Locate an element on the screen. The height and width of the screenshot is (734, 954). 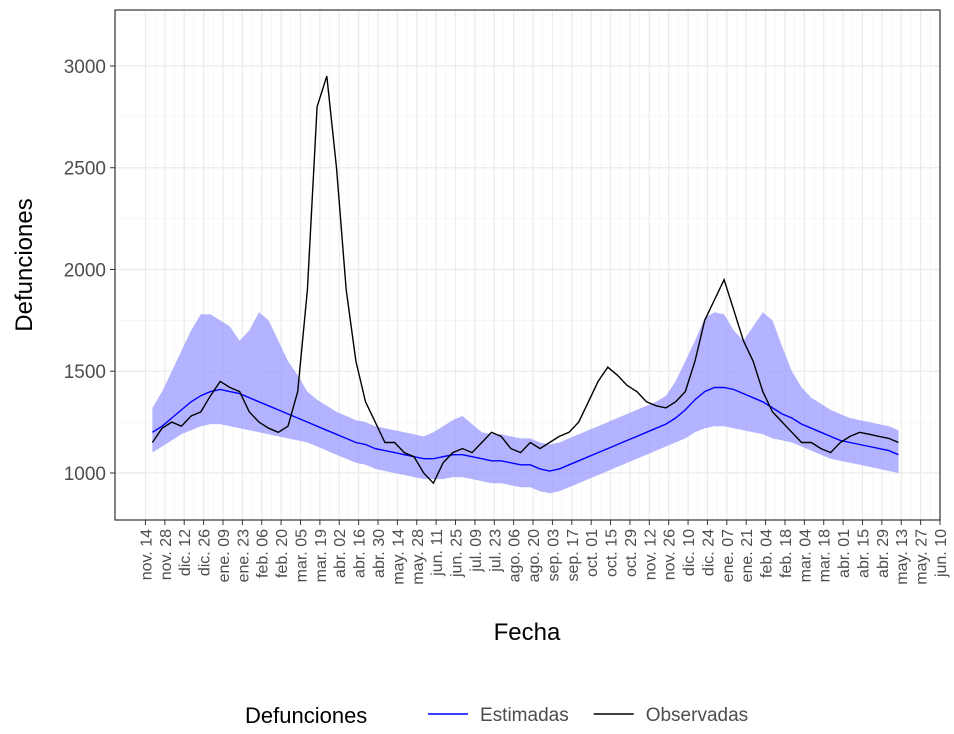
x-tick-label: may. 27 is located at coordinates (922, 557).